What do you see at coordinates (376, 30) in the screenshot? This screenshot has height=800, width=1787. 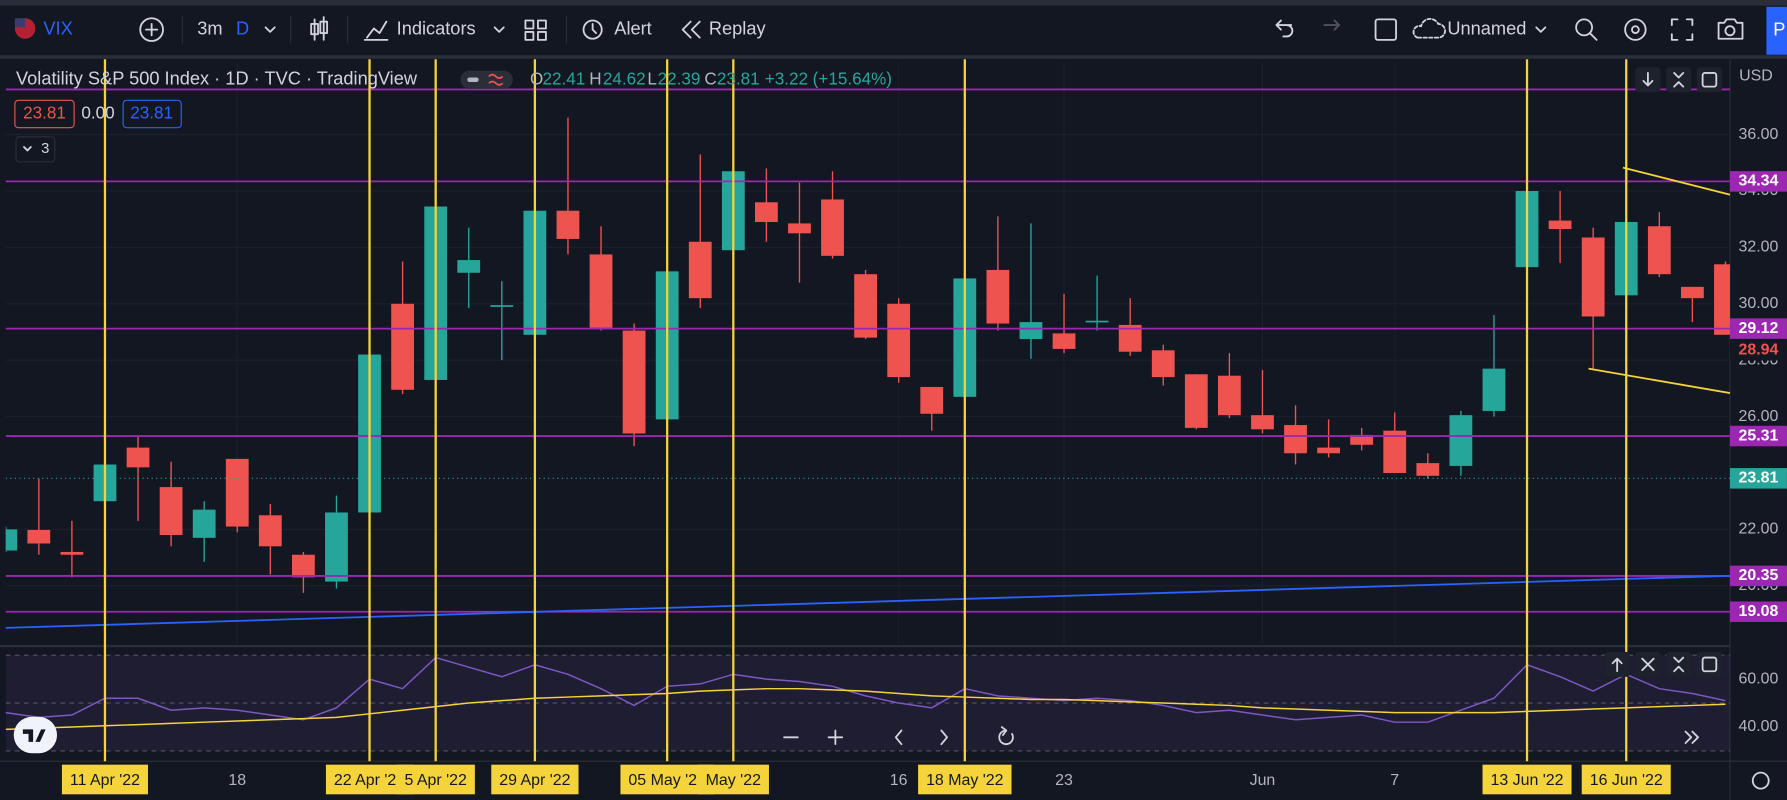 I see `indicators-icon` at bounding box center [376, 30].